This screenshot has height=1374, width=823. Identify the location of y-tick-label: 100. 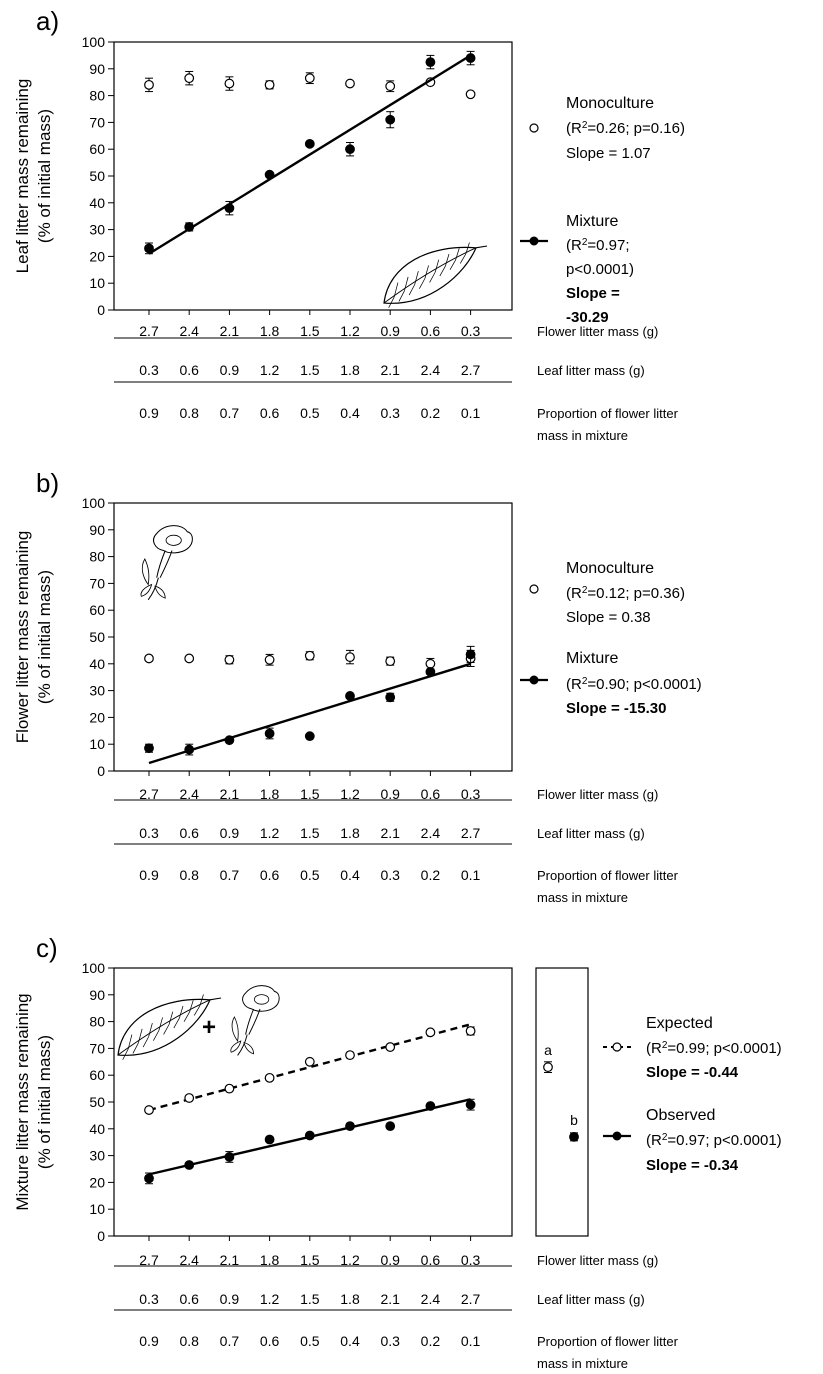
(94, 968).